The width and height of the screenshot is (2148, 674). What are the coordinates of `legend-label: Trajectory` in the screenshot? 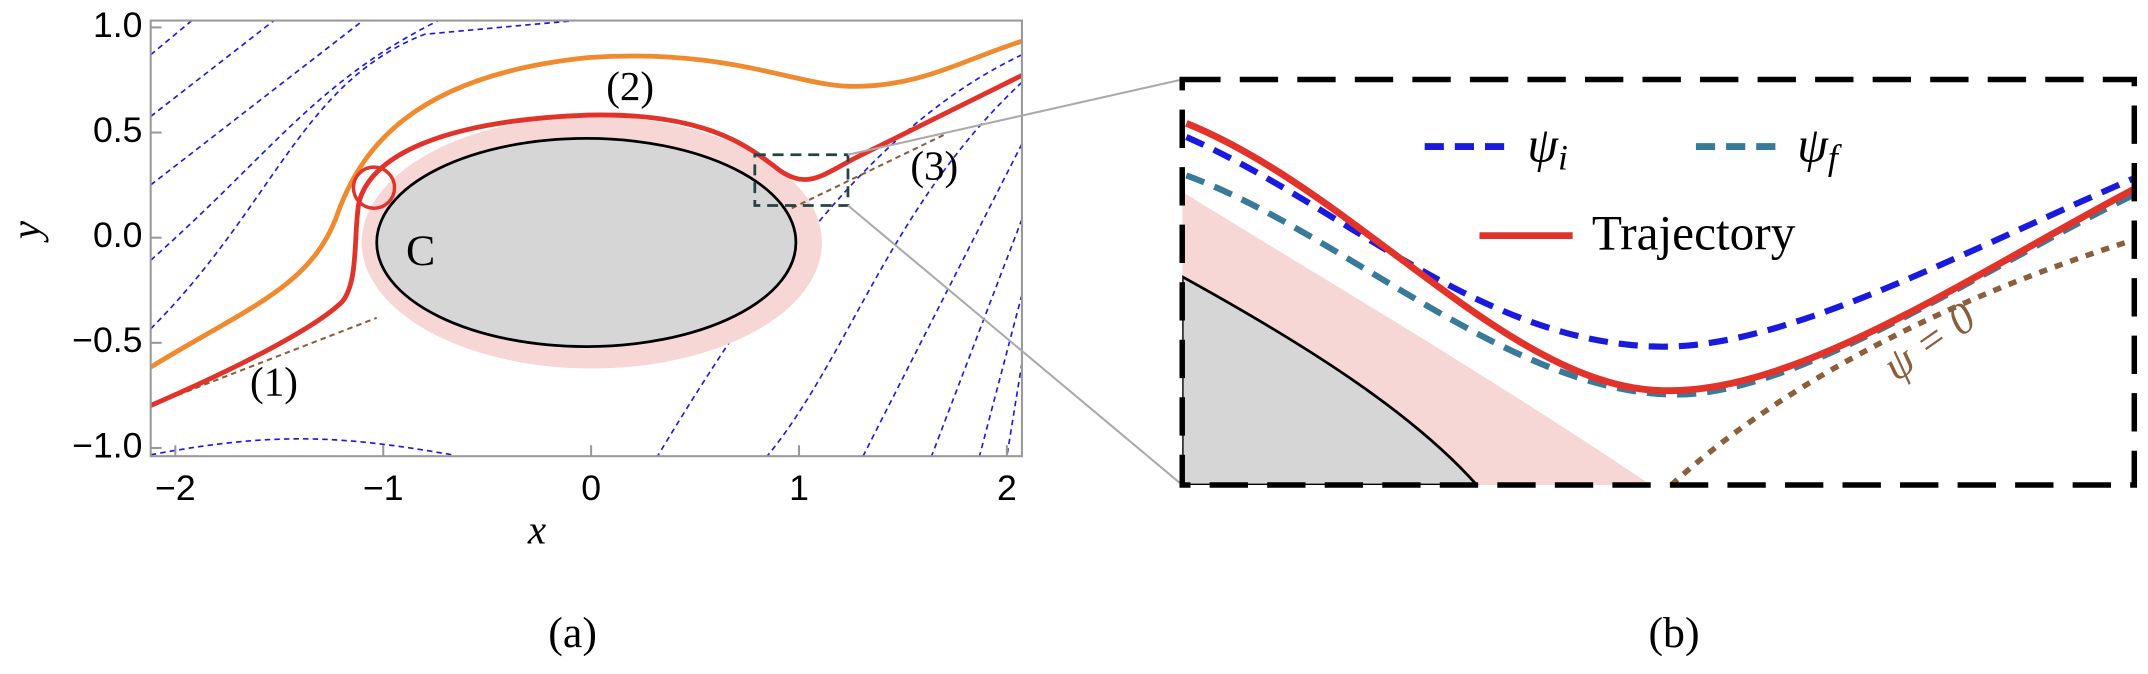 It's located at (1694, 233).